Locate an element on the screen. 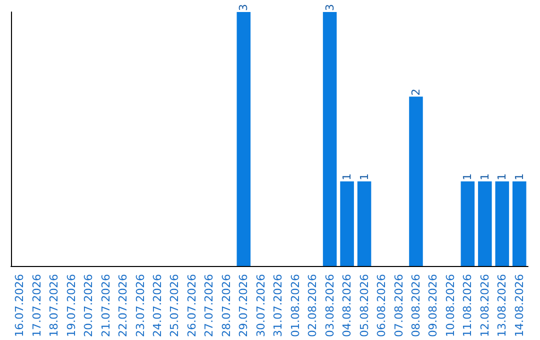 This screenshot has height=340, width=540. x-tick-label: 05.08.2026 is located at coordinates (364, 306).